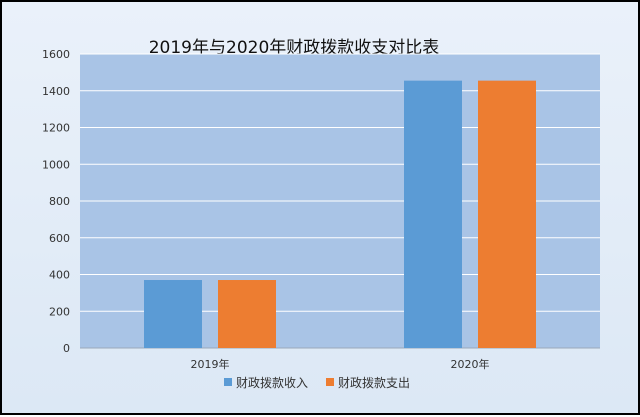 Image resolution: width=640 pixels, height=417 pixels. I want to click on x-axis: 2019年 2020年, so click(340, 364).